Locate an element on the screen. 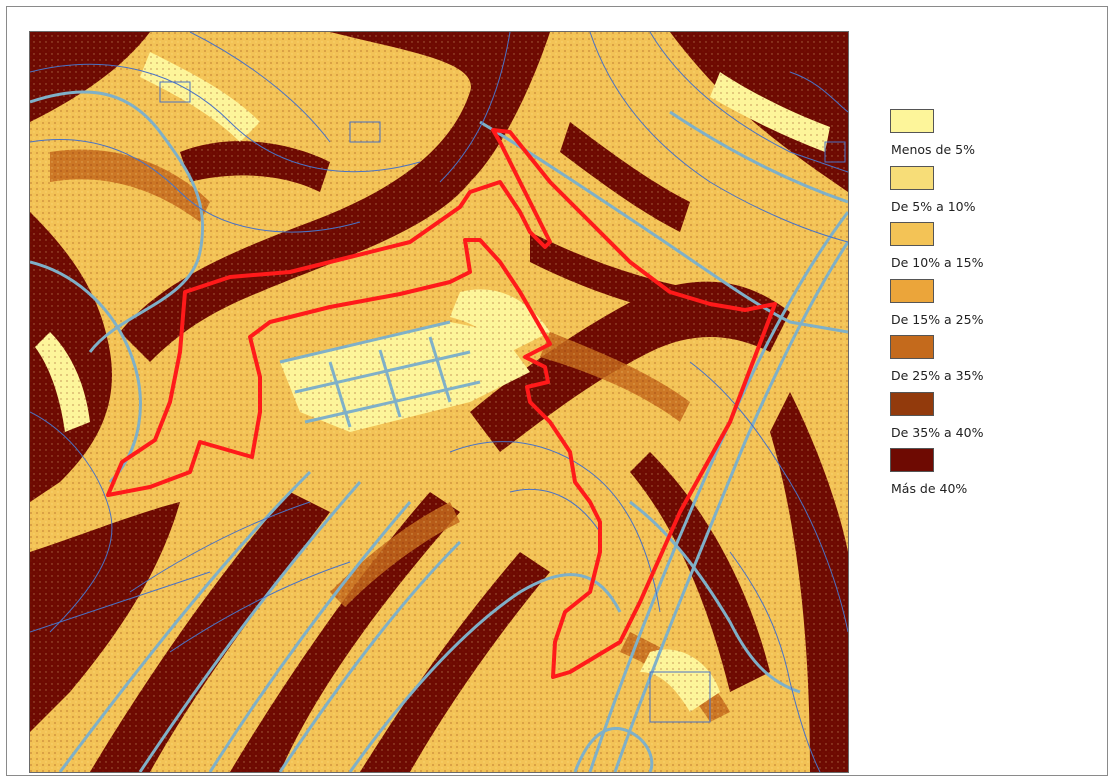  legend-item: De 5% a 10% is located at coordinates (990, 194).